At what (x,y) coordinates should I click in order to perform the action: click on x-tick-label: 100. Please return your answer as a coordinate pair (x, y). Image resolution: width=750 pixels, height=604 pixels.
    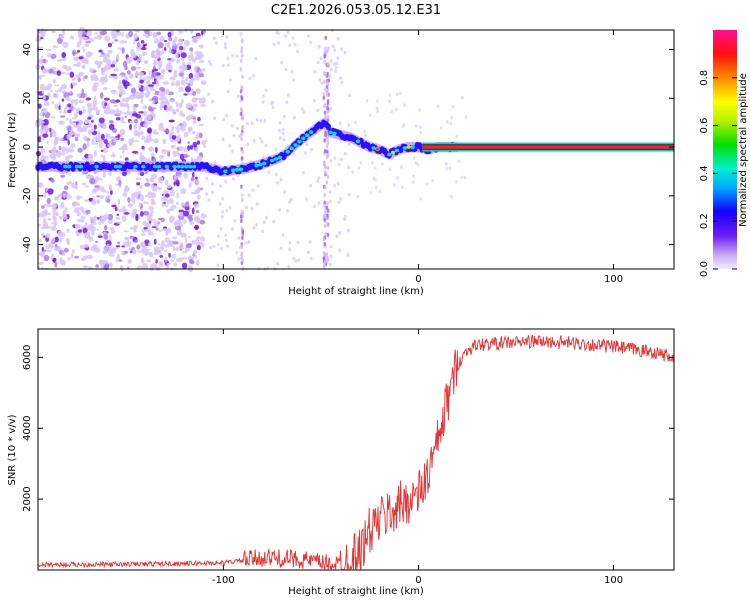
    Looking at the image, I should click on (613, 580).